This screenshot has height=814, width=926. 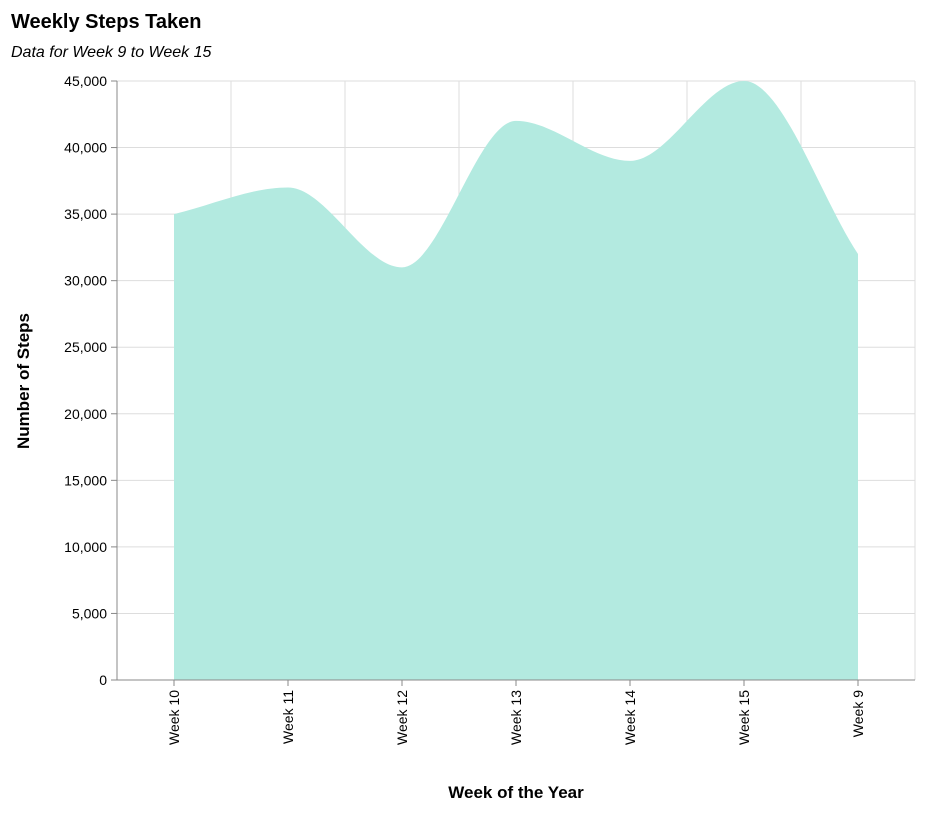 I want to click on y-tick-label: 25,000, so click(x=85, y=347).